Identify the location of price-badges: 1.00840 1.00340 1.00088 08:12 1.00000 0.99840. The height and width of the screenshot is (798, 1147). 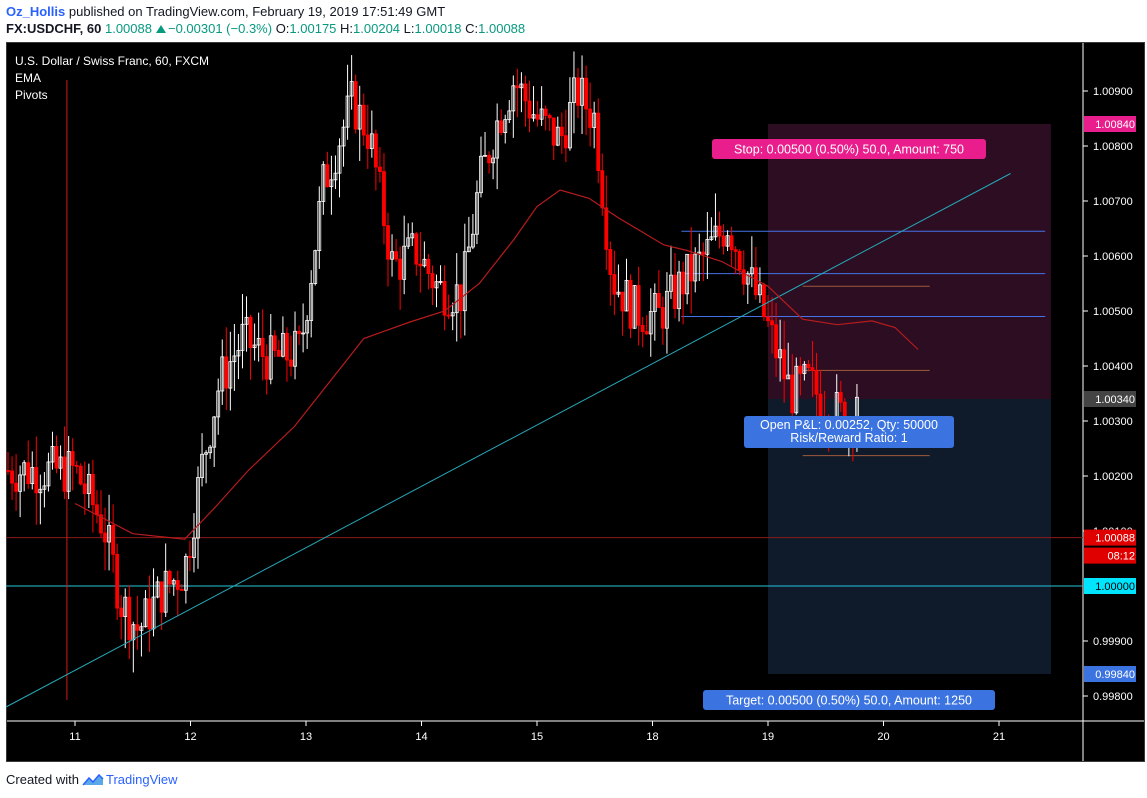
(1110, 399).